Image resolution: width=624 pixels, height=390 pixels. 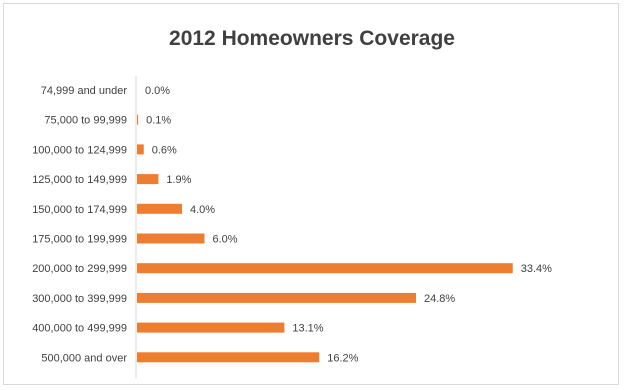 I want to click on data-label: 13.1%, so click(x=307, y=329).